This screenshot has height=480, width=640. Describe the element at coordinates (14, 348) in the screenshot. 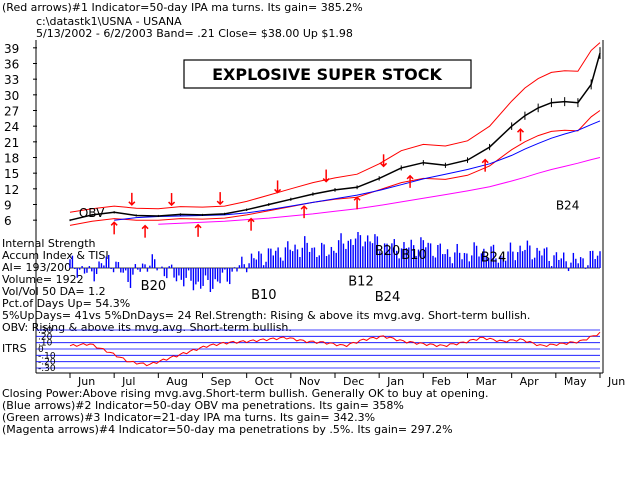

I see `itrs-label: ITRS` at that location.